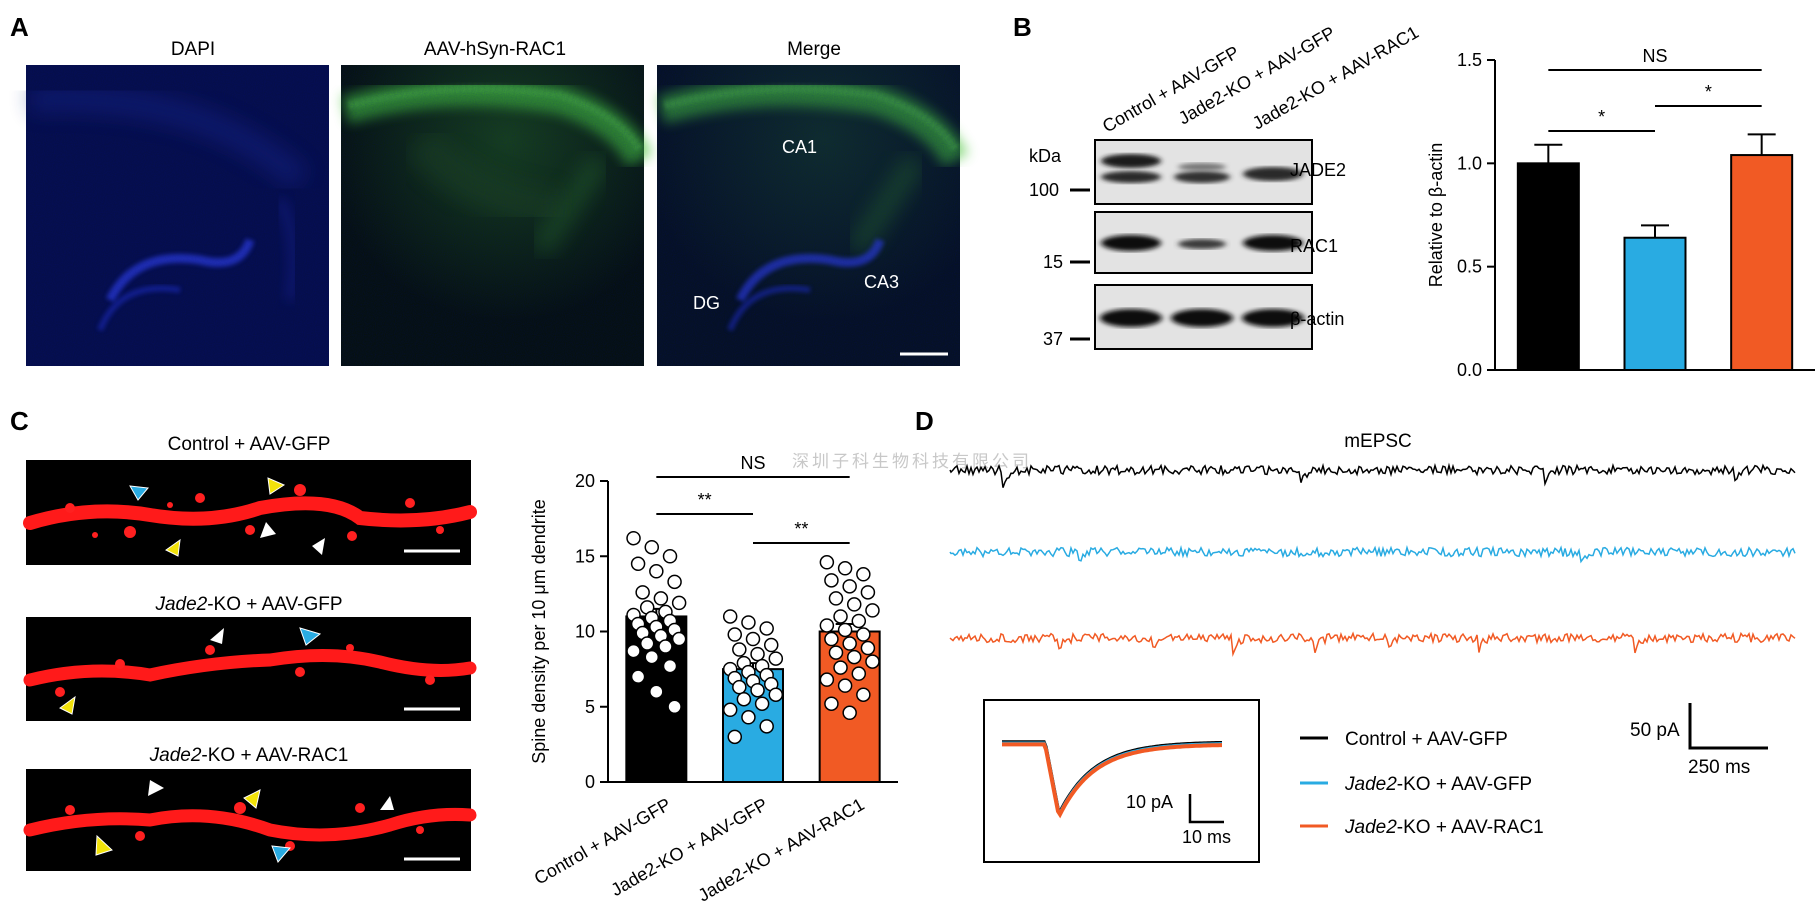  What do you see at coordinates (881, 282) in the screenshot?
I see `region-label-ca3: CA3` at bounding box center [881, 282].